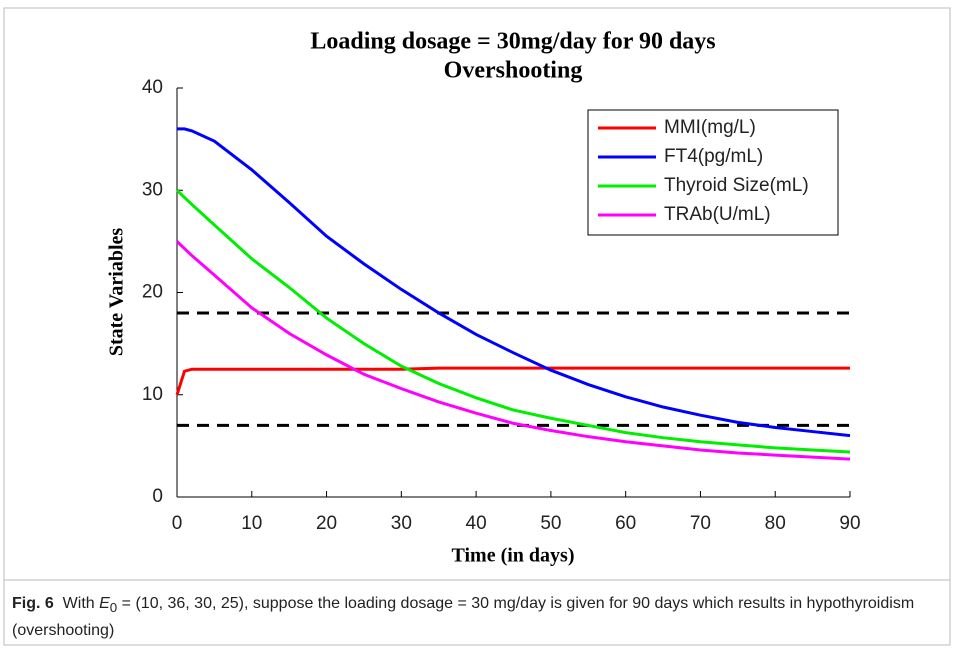  I want to click on chart-subtitle: Overshooting, so click(513, 71).